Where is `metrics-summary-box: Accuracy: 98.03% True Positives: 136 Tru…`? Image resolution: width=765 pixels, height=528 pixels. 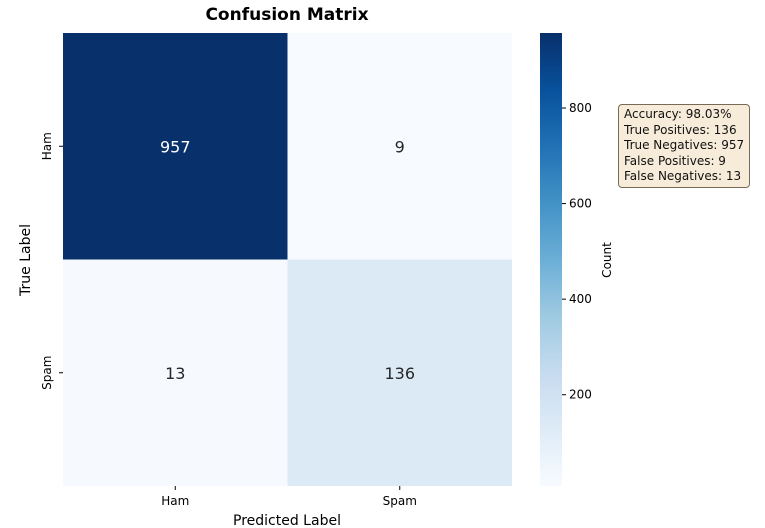
metrics-summary-box: Accuracy: 98.03% True Positives: 136 Tru… is located at coordinates (684, 146).